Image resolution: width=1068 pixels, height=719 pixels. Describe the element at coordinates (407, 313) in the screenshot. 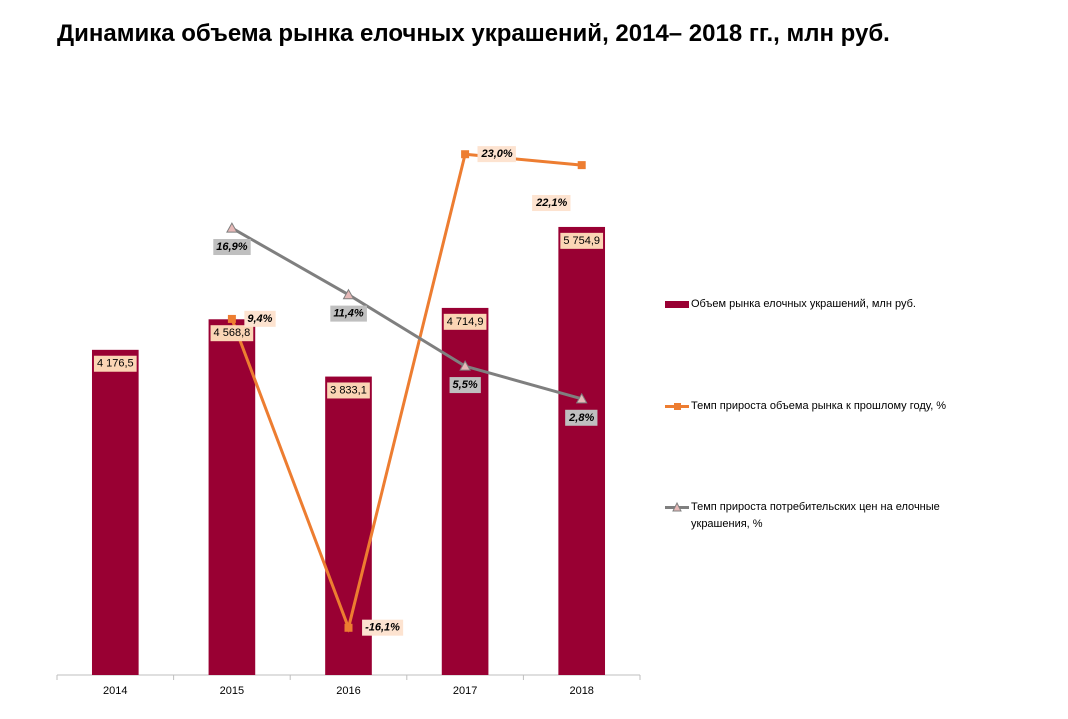

I see `line` at that location.